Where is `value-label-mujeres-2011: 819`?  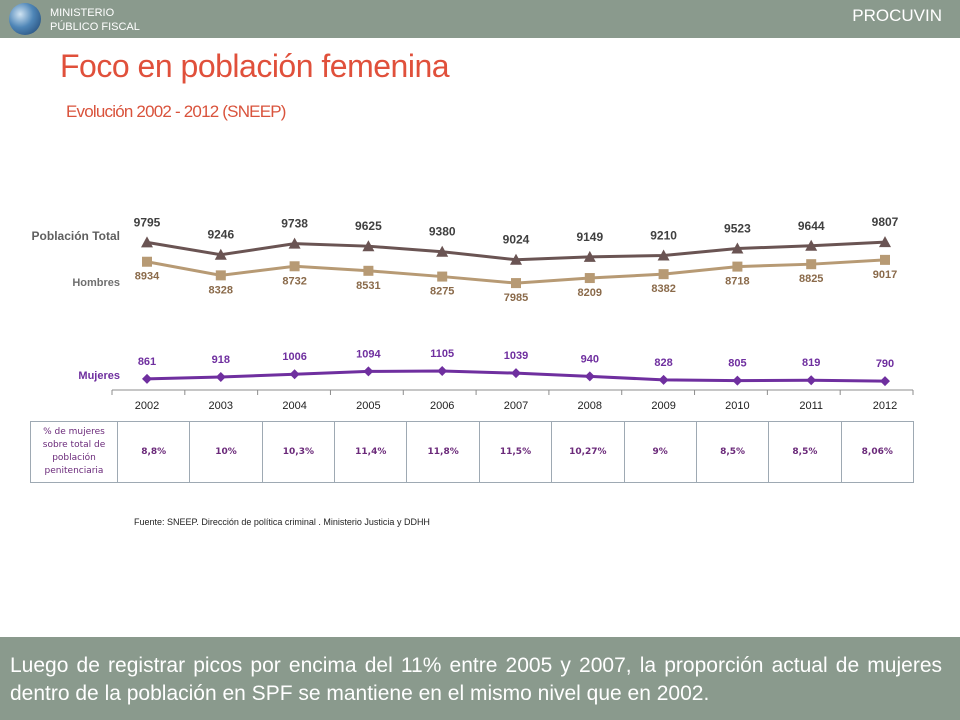
value-label-mujeres-2011: 819 is located at coordinates (811, 363).